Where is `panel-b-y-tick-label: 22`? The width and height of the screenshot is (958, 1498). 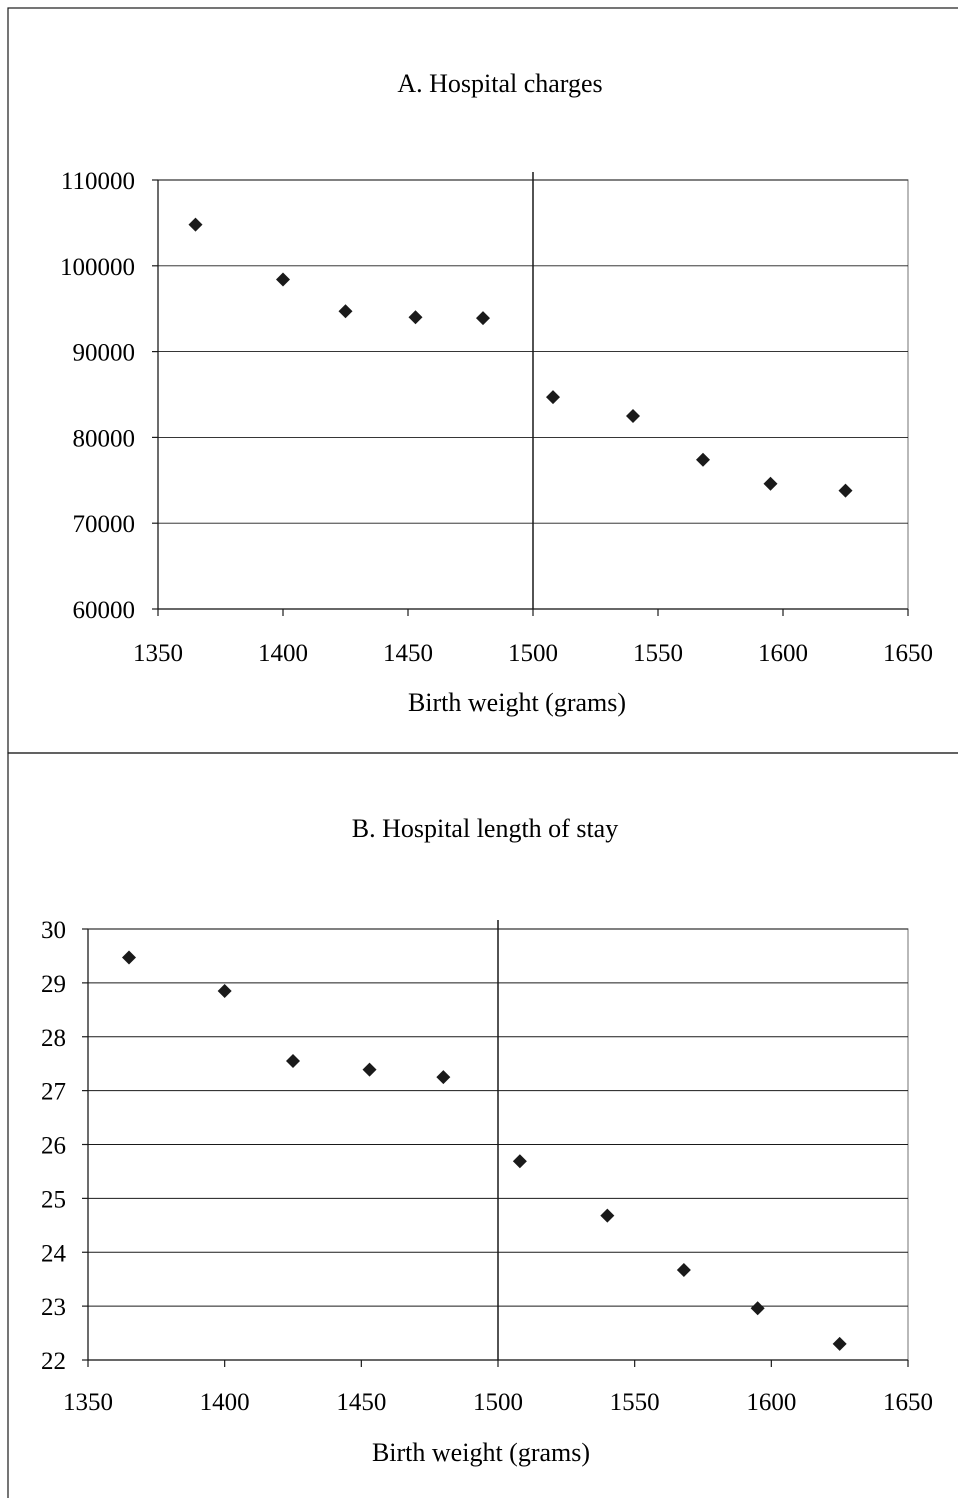 panel-b-y-tick-label: 22 is located at coordinates (53, 1361).